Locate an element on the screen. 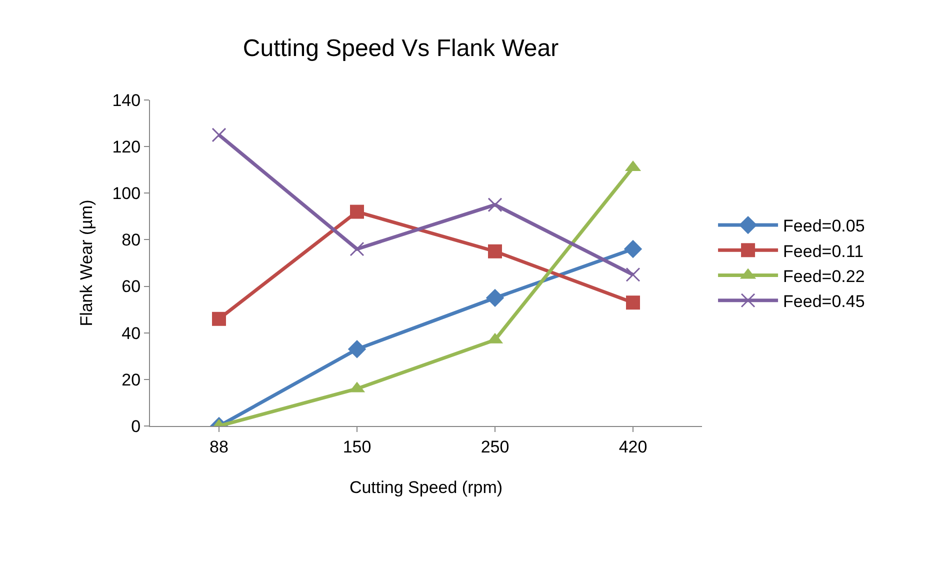 This screenshot has height=563, width=932. y-tick-label: 40 is located at coordinates (131, 333).